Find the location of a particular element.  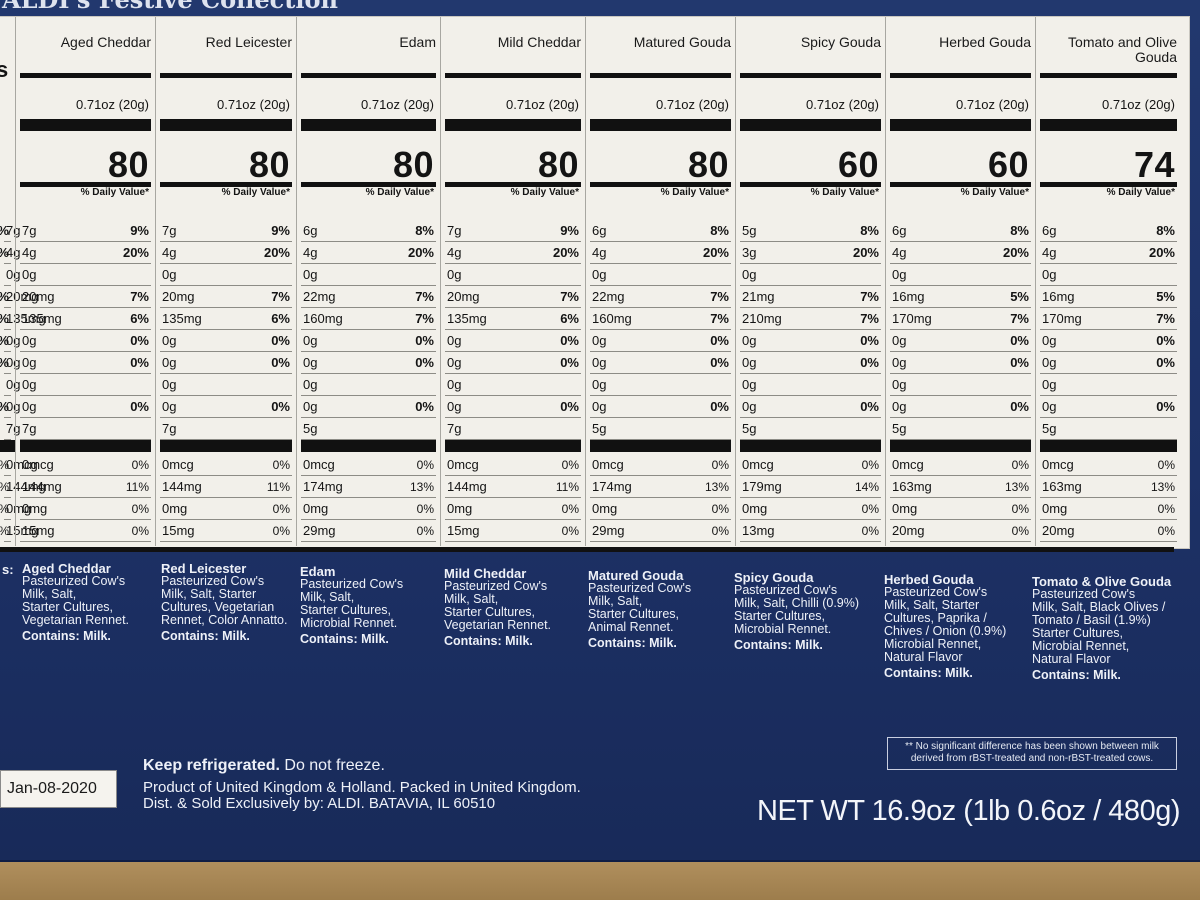

vitamin-row: 144mg 11% is located at coordinates (513, 487).